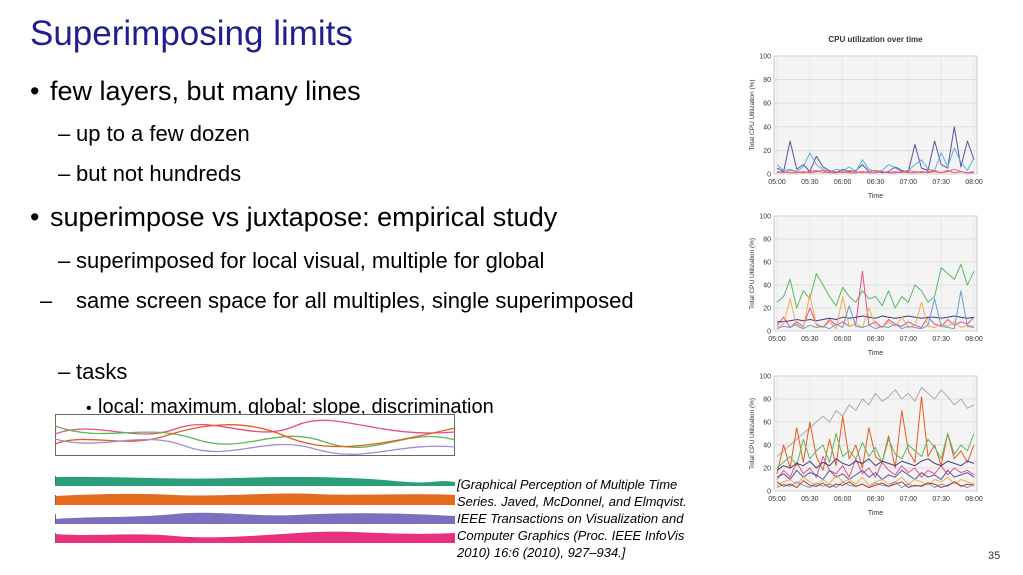 Image resolution: width=1023 pixels, height=575 pixels. I want to click on bullet-text: but not hundreds, so click(159, 173).